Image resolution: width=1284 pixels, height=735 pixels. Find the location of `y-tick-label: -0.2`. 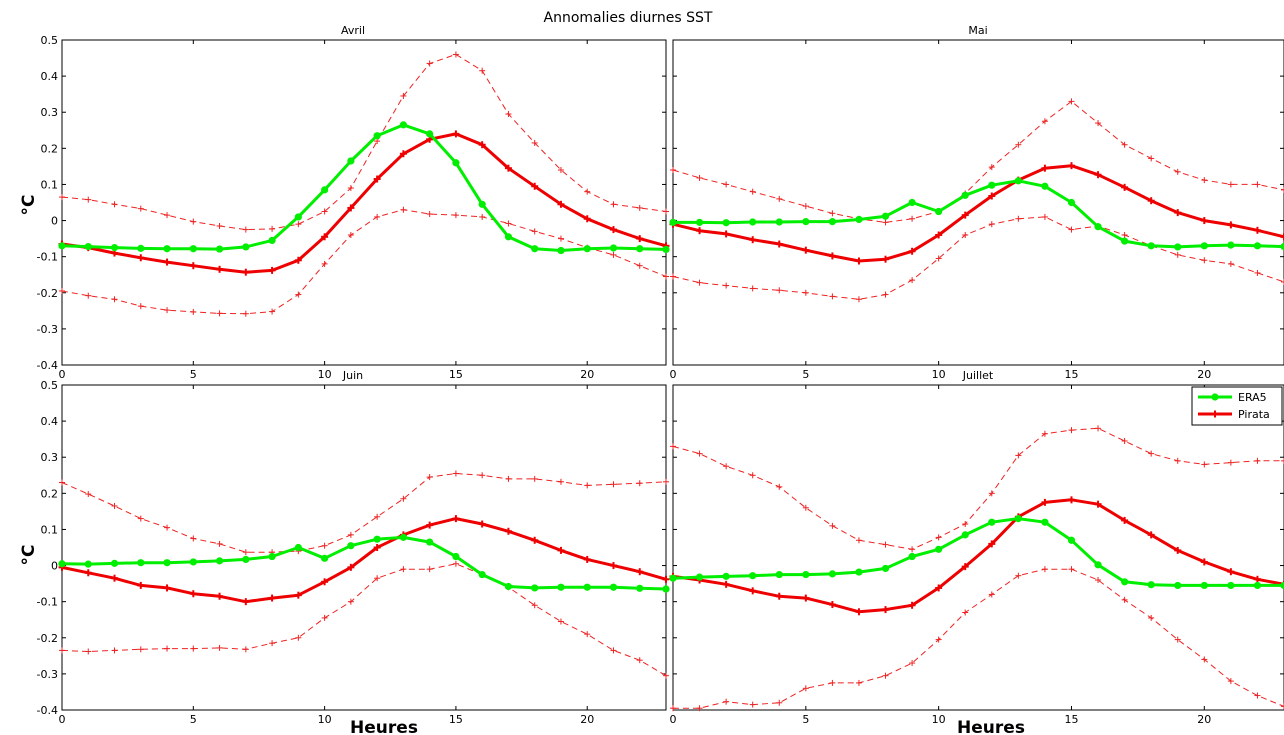

y-tick-label: -0.2 is located at coordinates (47, 638).